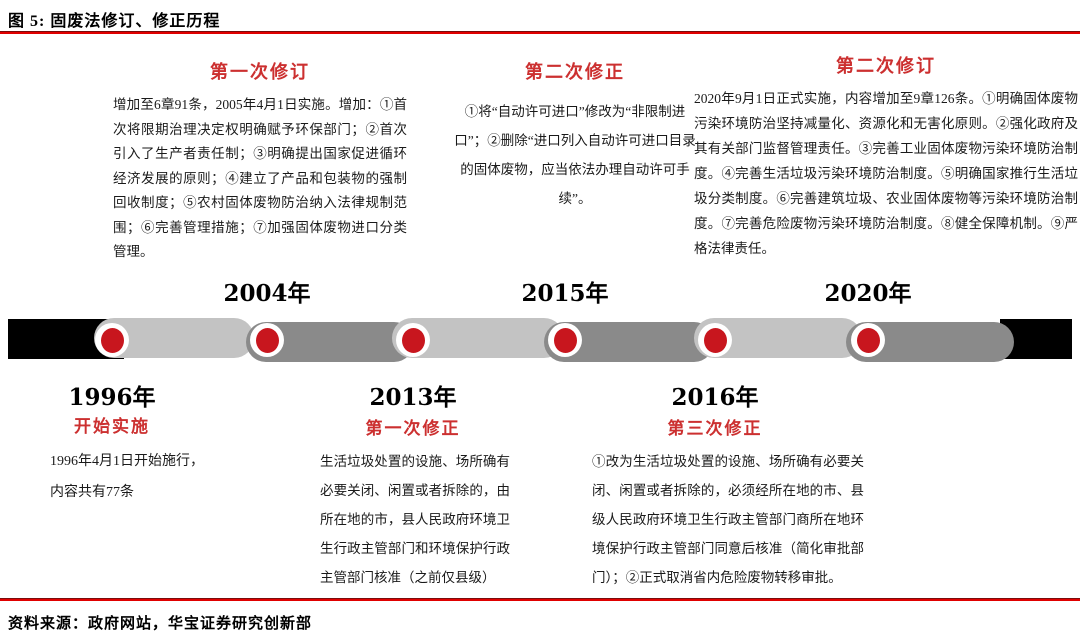 Image resolution: width=1080 pixels, height=636 pixels. I want to click on timeline-node-2020-icon, so click(868, 340).